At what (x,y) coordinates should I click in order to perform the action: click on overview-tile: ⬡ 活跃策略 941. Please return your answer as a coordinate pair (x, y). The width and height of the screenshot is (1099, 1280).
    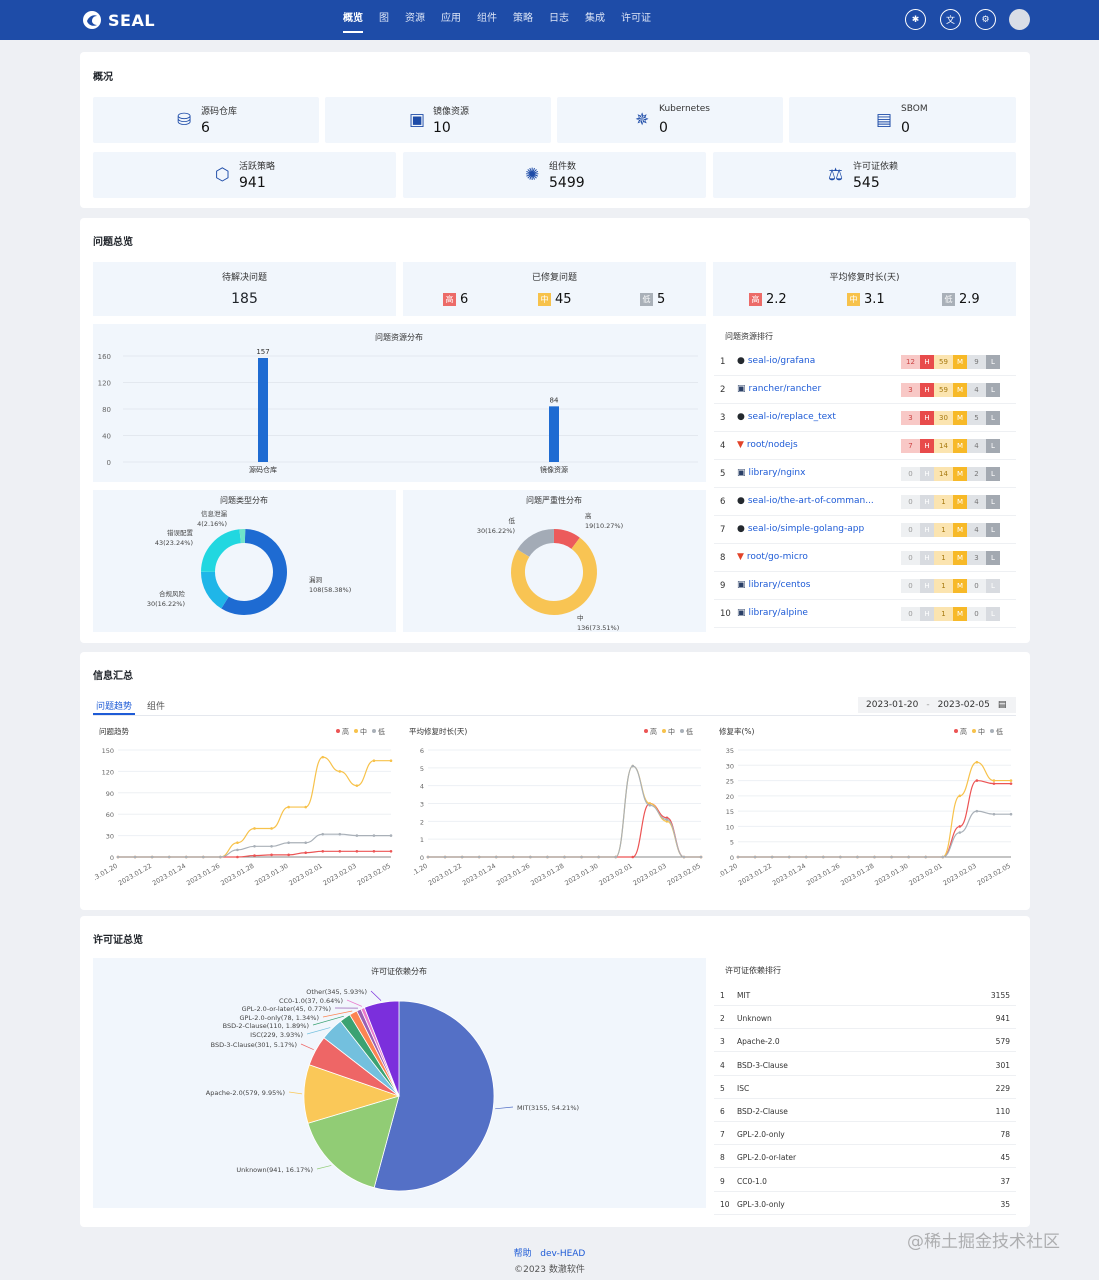
    Looking at the image, I should click on (244, 175).